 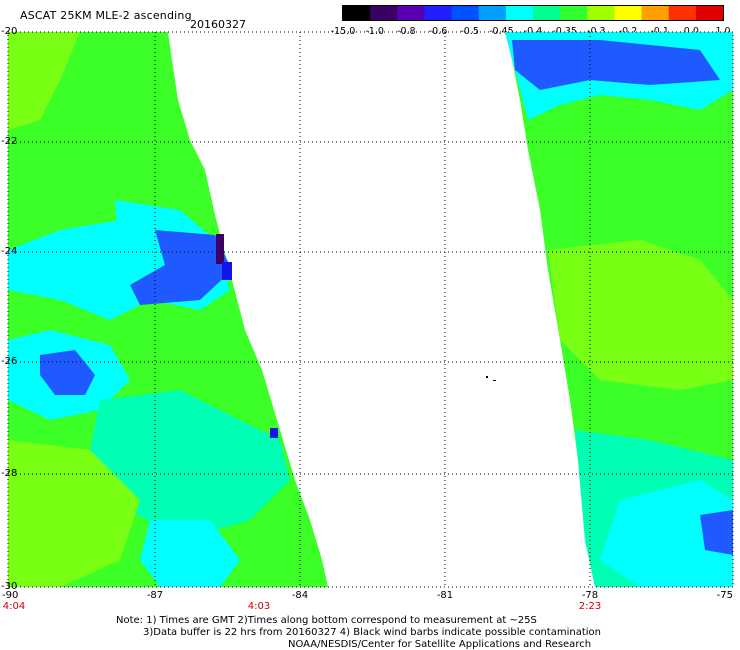 What do you see at coordinates (155, 595) in the screenshot?
I see `lon-label: -87` at bounding box center [155, 595].